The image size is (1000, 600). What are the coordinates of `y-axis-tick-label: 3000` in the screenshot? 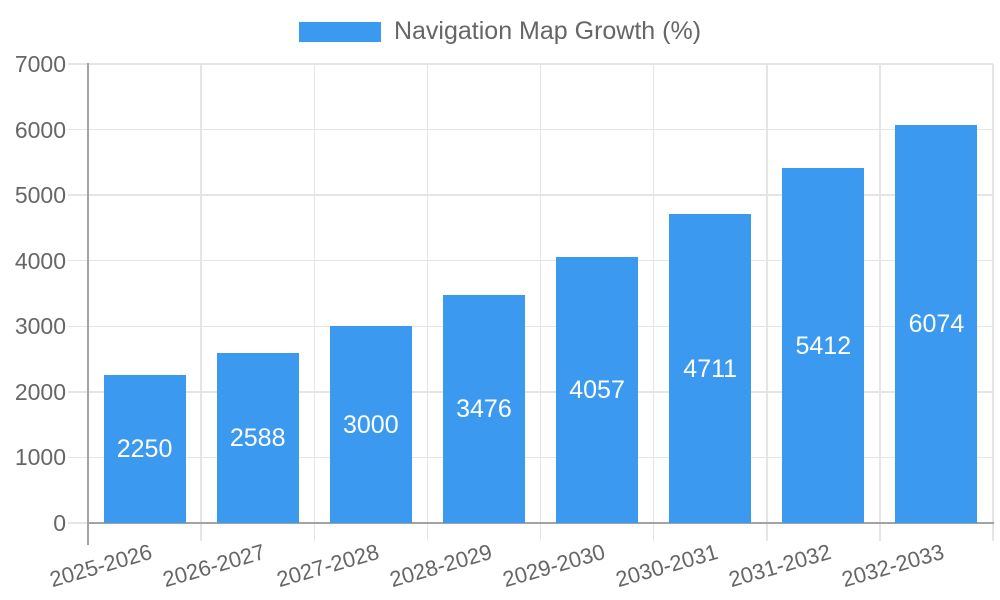 It's located at (40, 326).